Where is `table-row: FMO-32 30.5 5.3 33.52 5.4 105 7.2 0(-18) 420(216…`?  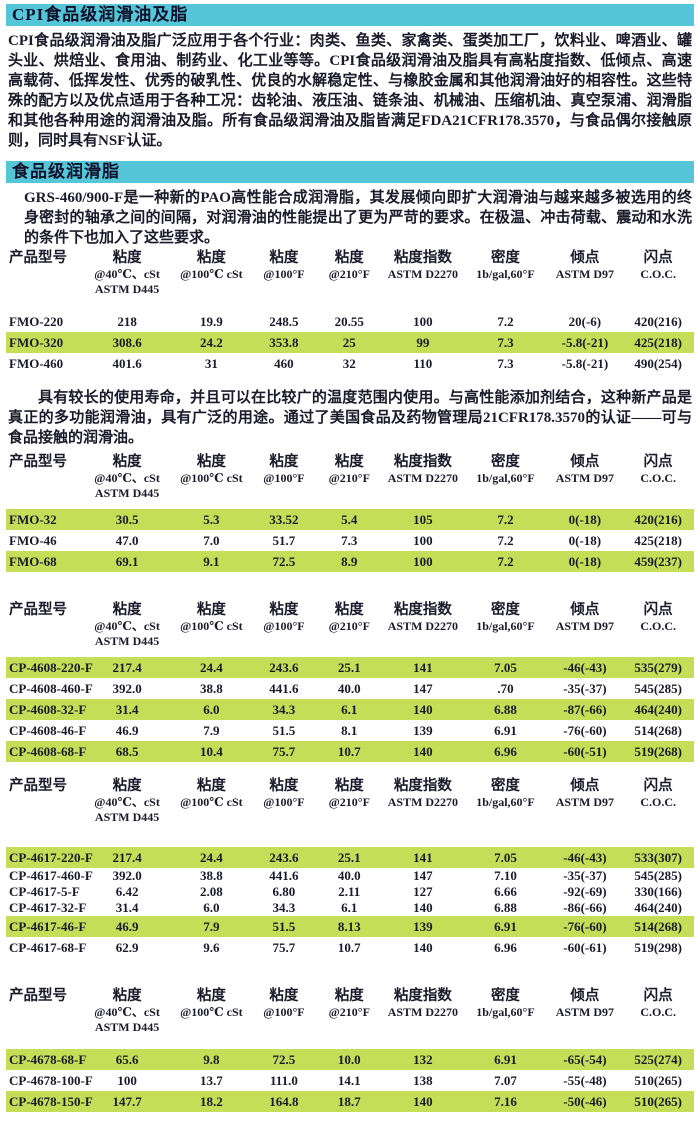 table-row: FMO-32 30.5 5.3 33.52 5.4 105 7.2 0(-18) 420(216… is located at coordinates (350, 519).